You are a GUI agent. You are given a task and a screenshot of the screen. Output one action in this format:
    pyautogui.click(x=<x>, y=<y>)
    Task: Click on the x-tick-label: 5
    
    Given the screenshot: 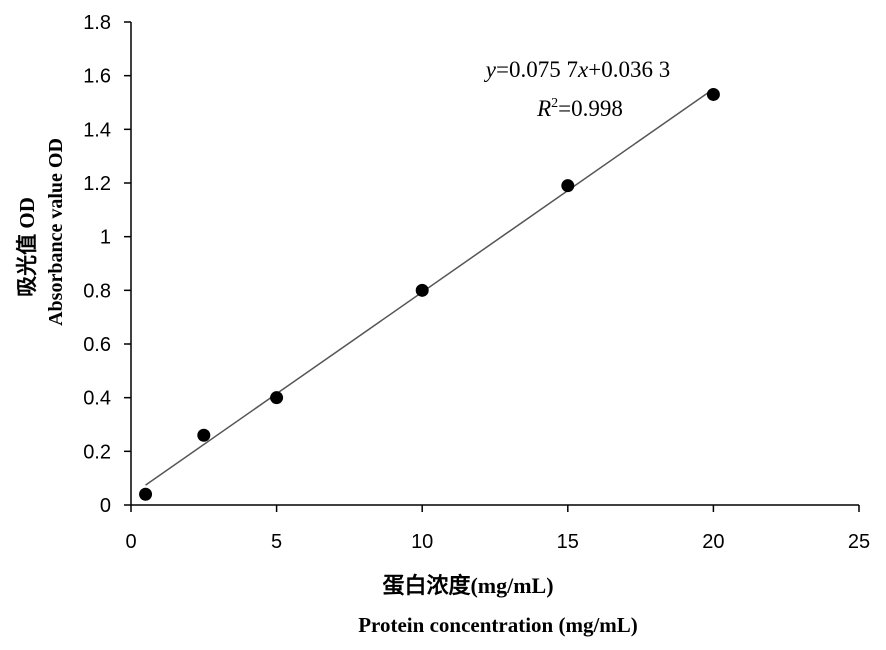 What is the action you would take?
    pyautogui.click(x=276, y=542)
    